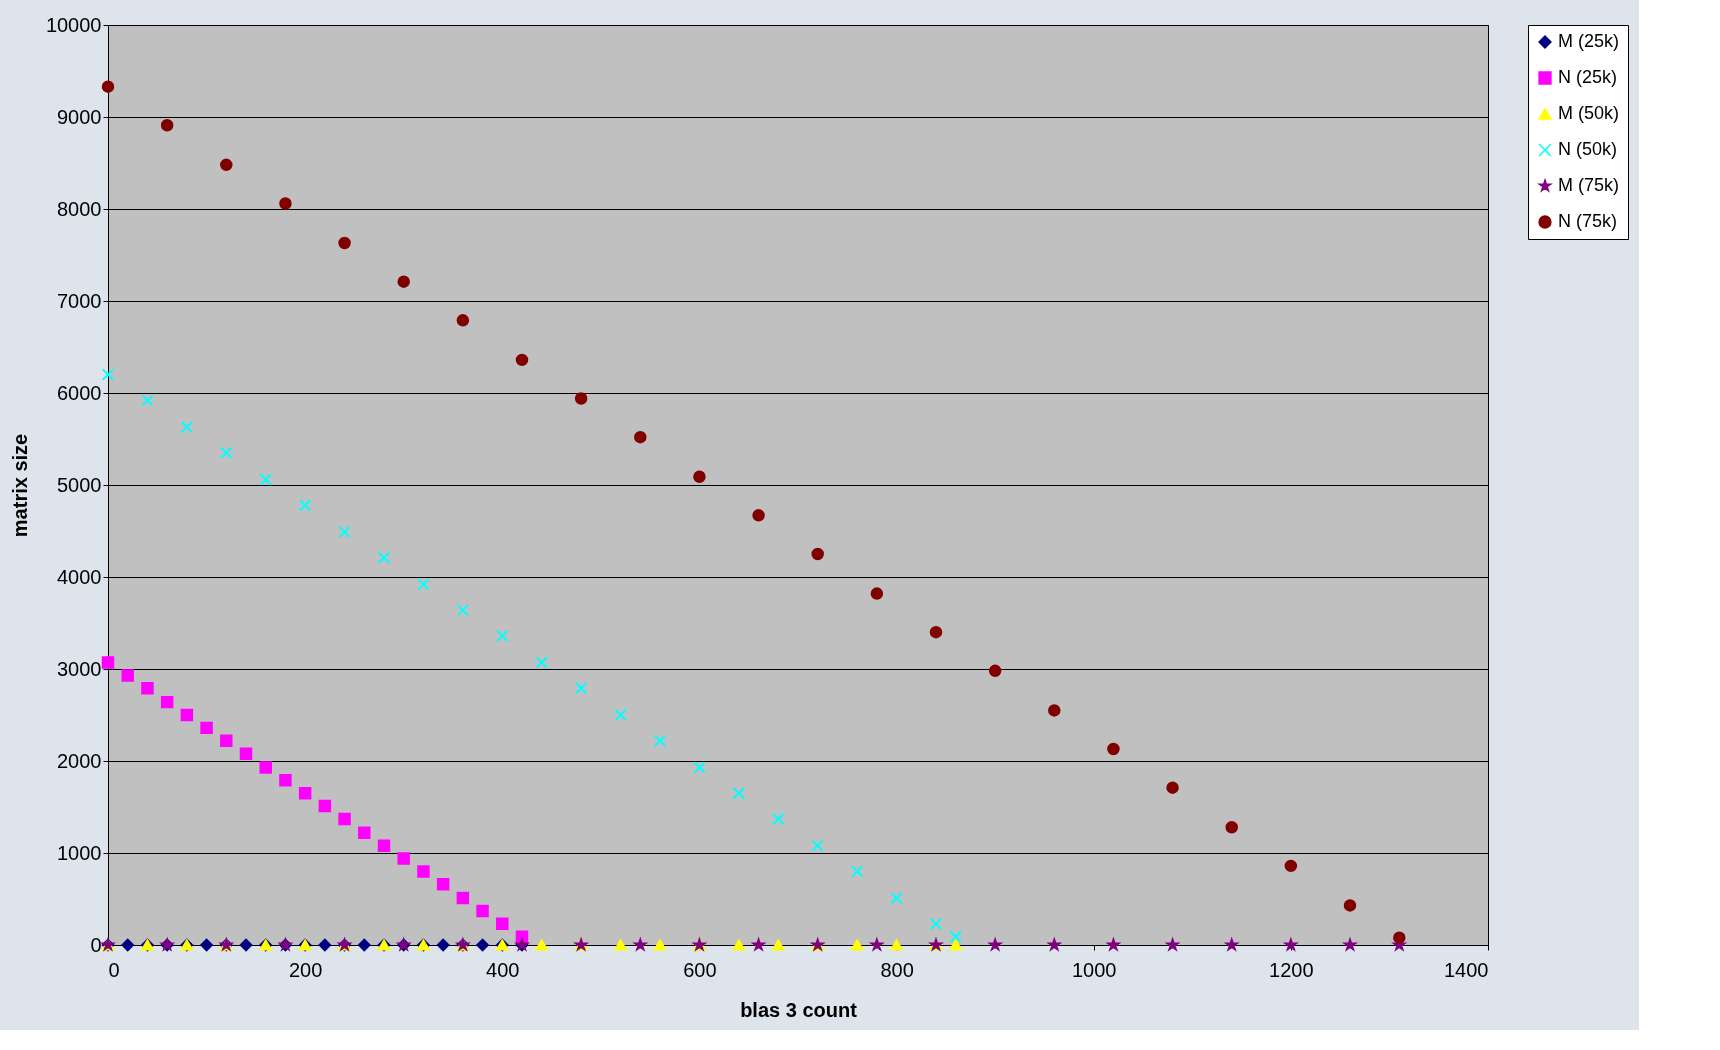  What do you see at coordinates (503, 969) in the screenshot?
I see `x-tick-label: 400` at bounding box center [503, 969].